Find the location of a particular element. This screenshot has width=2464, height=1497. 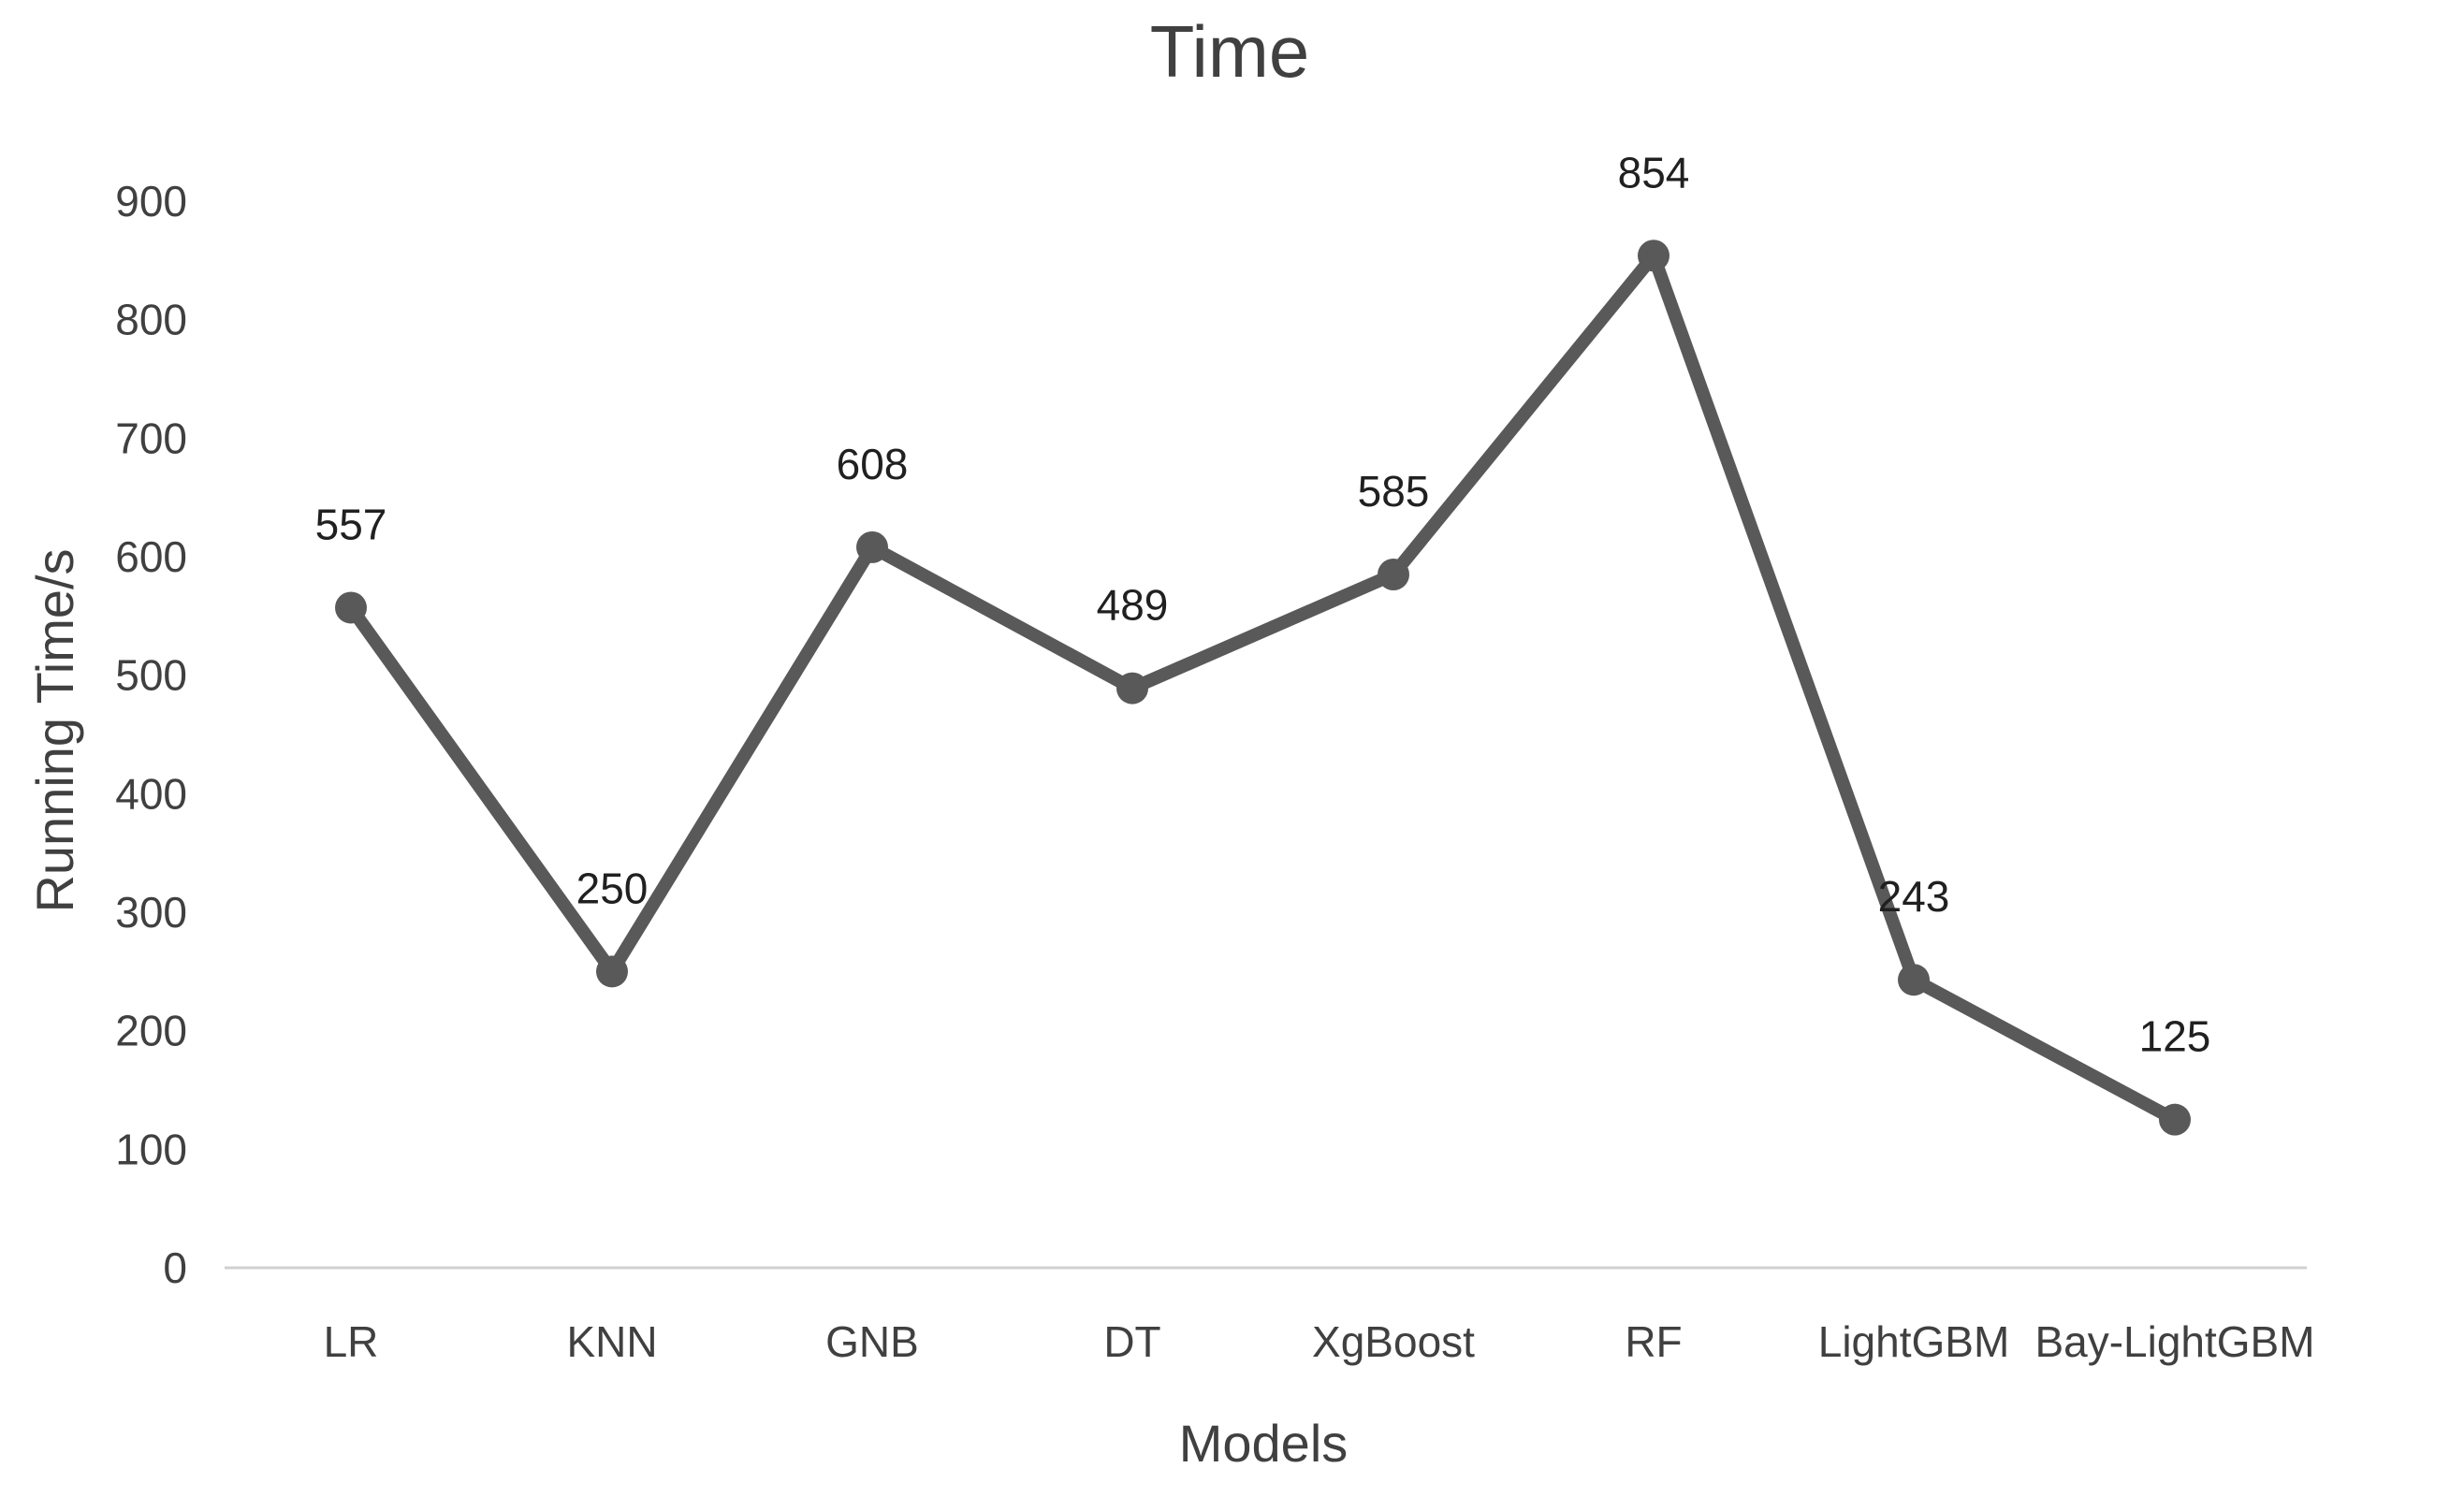

y-tick-label: 800 is located at coordinates (151, 320).